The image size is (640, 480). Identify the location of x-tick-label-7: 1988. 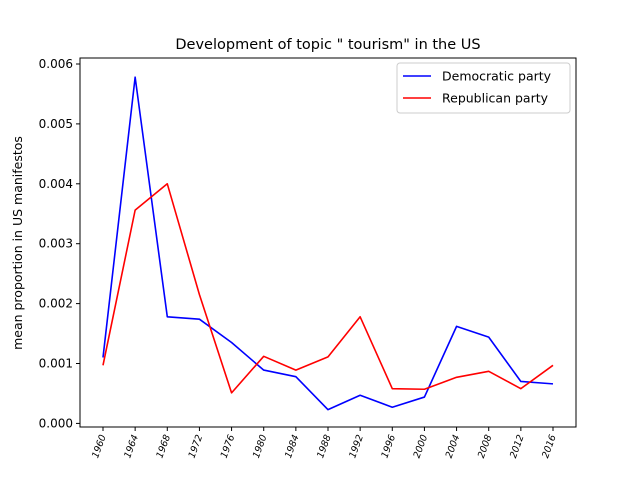
(324, 446).